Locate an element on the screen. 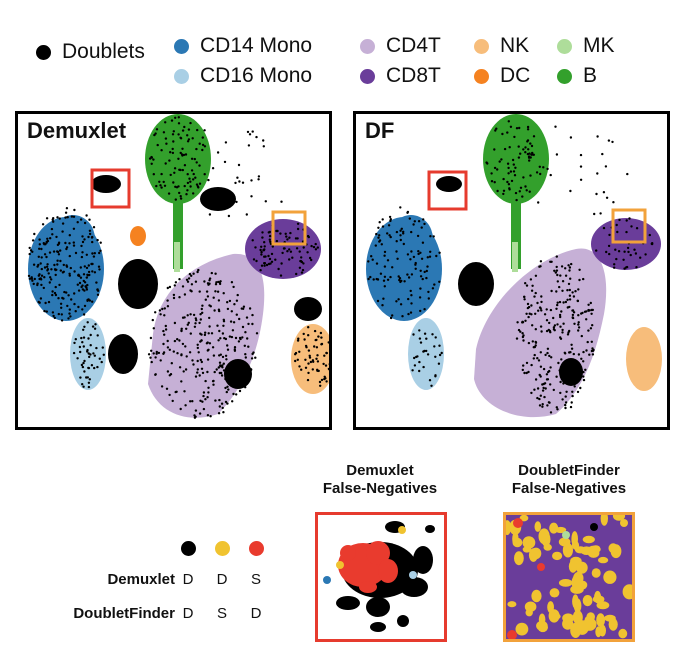 This screenshot has width=684, height=666. doubletfinder-false-negatives-inset is located at coordinates (569, 577).